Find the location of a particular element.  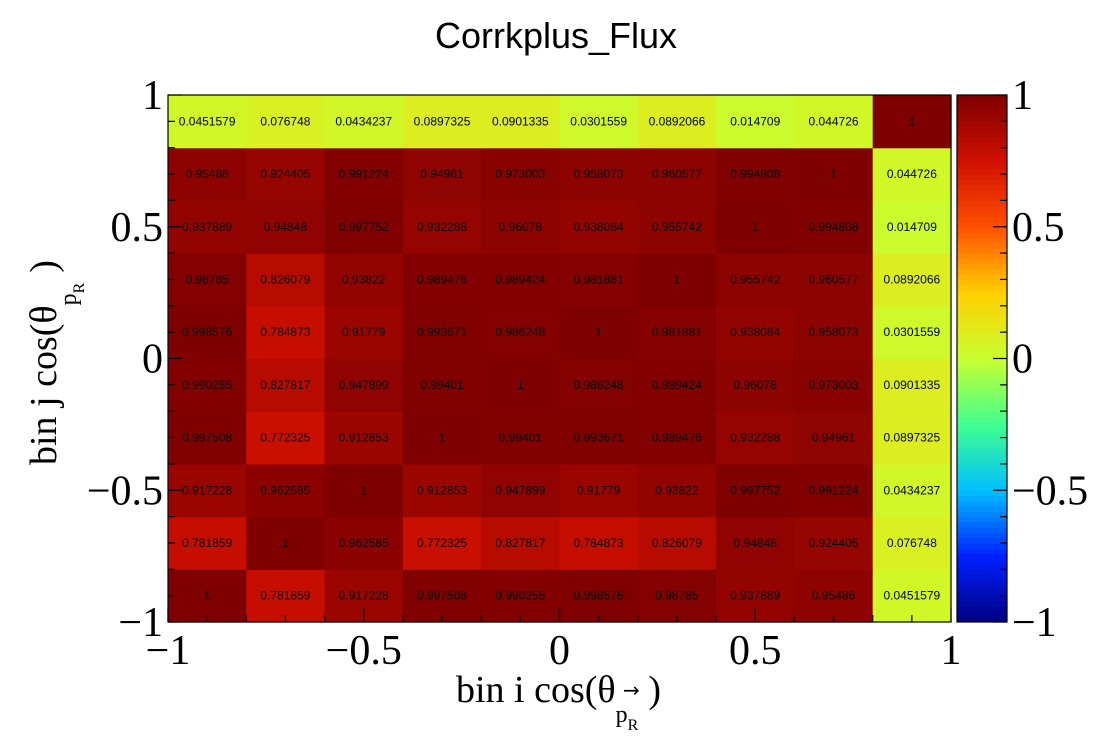

cell-value-label: 0.981881 is located at coordinates (677, 332).